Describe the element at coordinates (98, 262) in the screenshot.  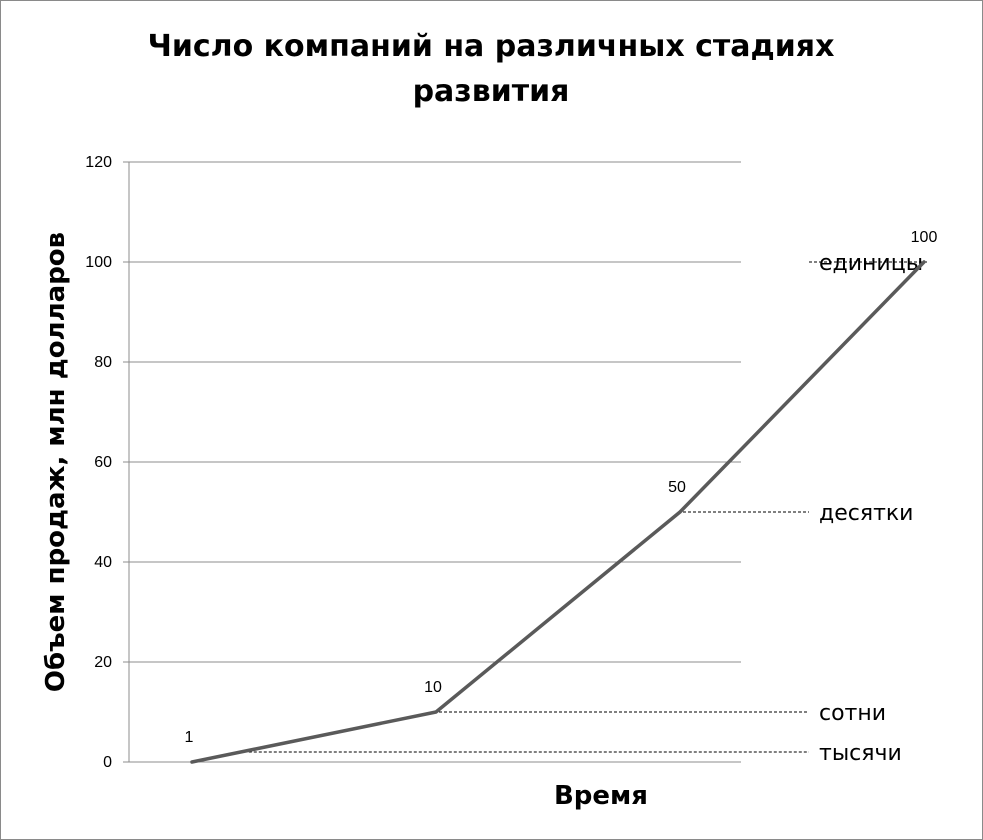
I see `y-tick-label: 100` at that location.